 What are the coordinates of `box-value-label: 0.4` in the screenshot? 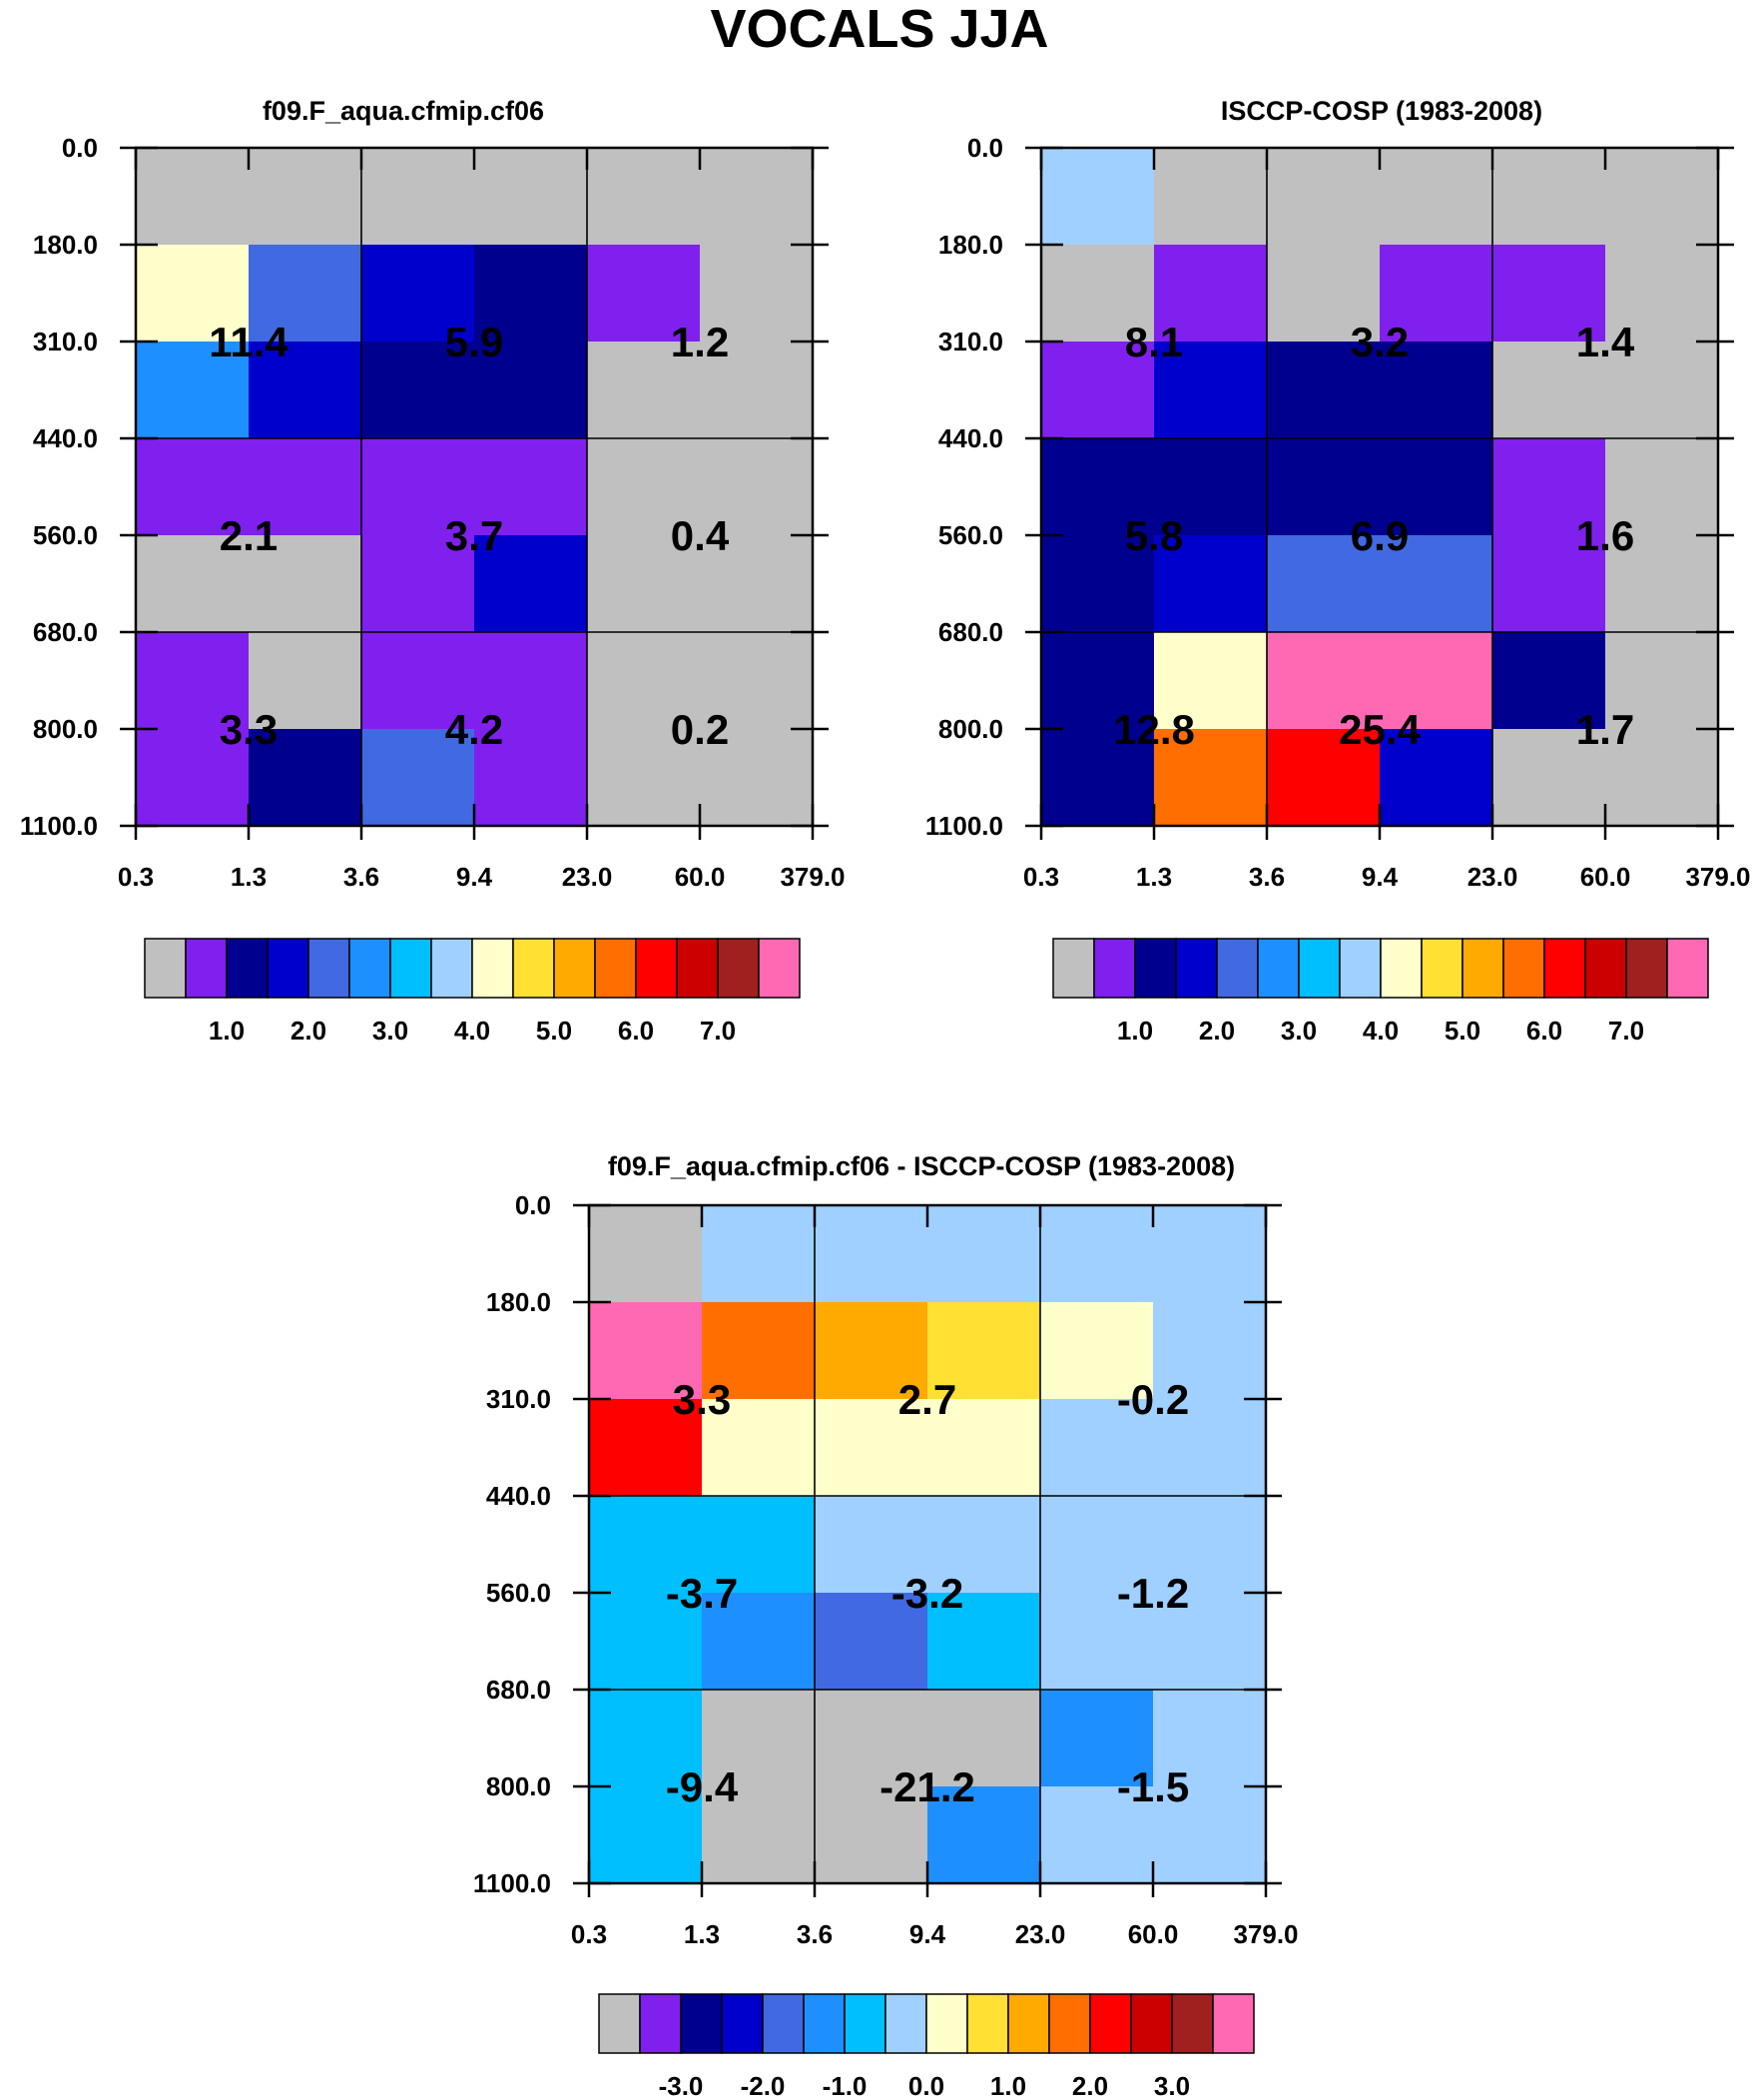 It's located at (700, 535).